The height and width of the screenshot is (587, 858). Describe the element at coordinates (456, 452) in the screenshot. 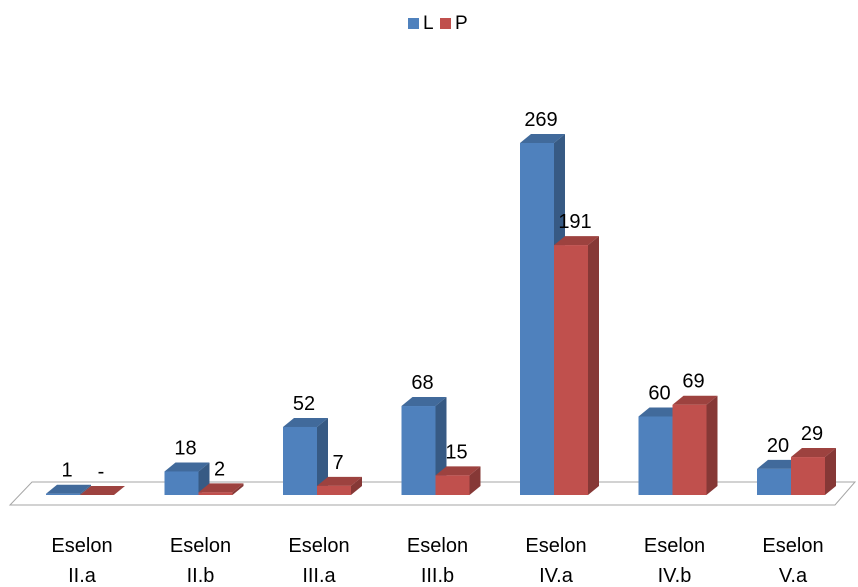

I see `value-label-p-3: 15` at that location.